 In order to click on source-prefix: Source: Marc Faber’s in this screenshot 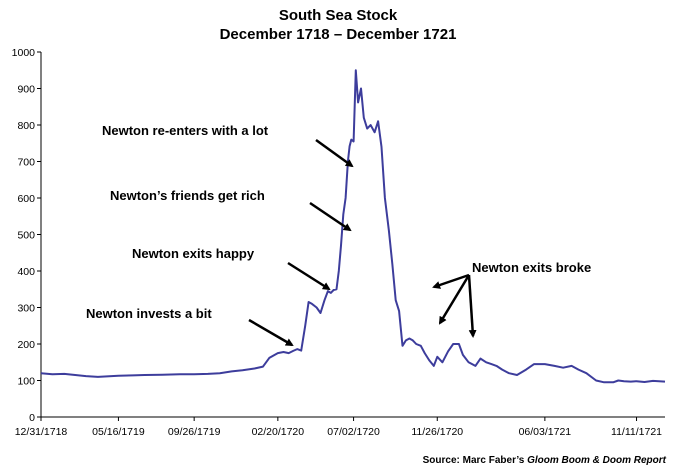, I will do `click(475, 460)`.